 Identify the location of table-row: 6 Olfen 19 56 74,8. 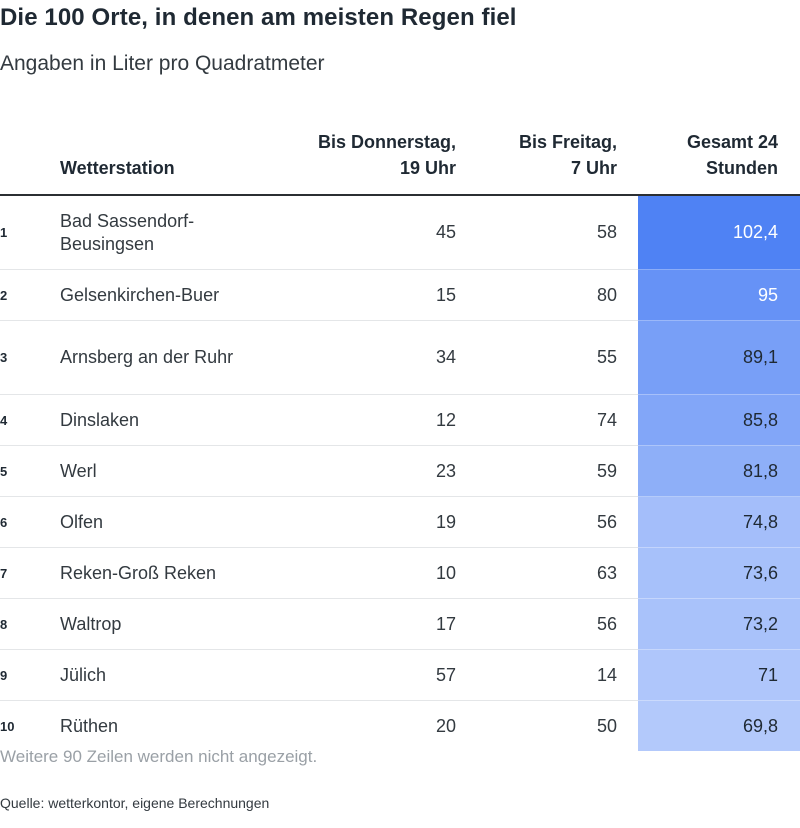
(400, 522).